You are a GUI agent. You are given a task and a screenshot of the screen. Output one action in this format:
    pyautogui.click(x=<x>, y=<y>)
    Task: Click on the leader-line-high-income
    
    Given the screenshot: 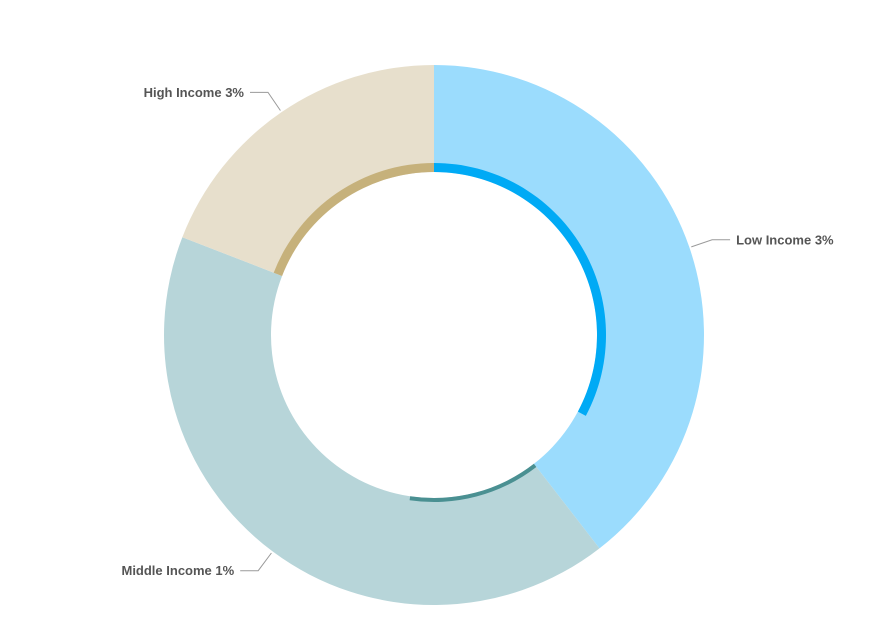 What is the action you would take?
    pyautogui.click(x=265, y=101)
    